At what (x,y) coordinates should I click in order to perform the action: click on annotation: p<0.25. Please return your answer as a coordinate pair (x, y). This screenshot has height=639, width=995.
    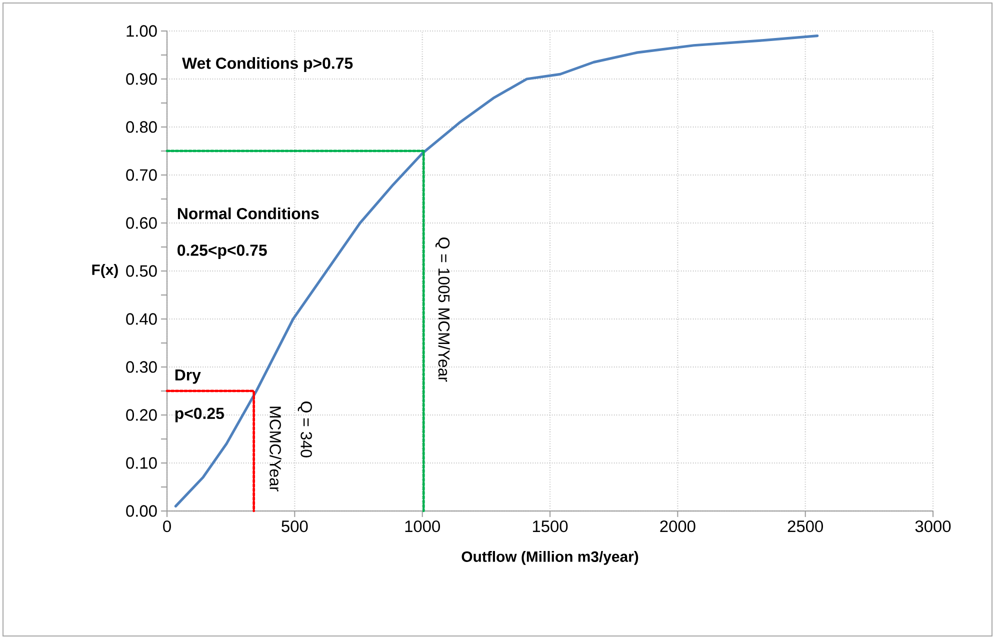
    Looking at the image, I should click on (199, 415).